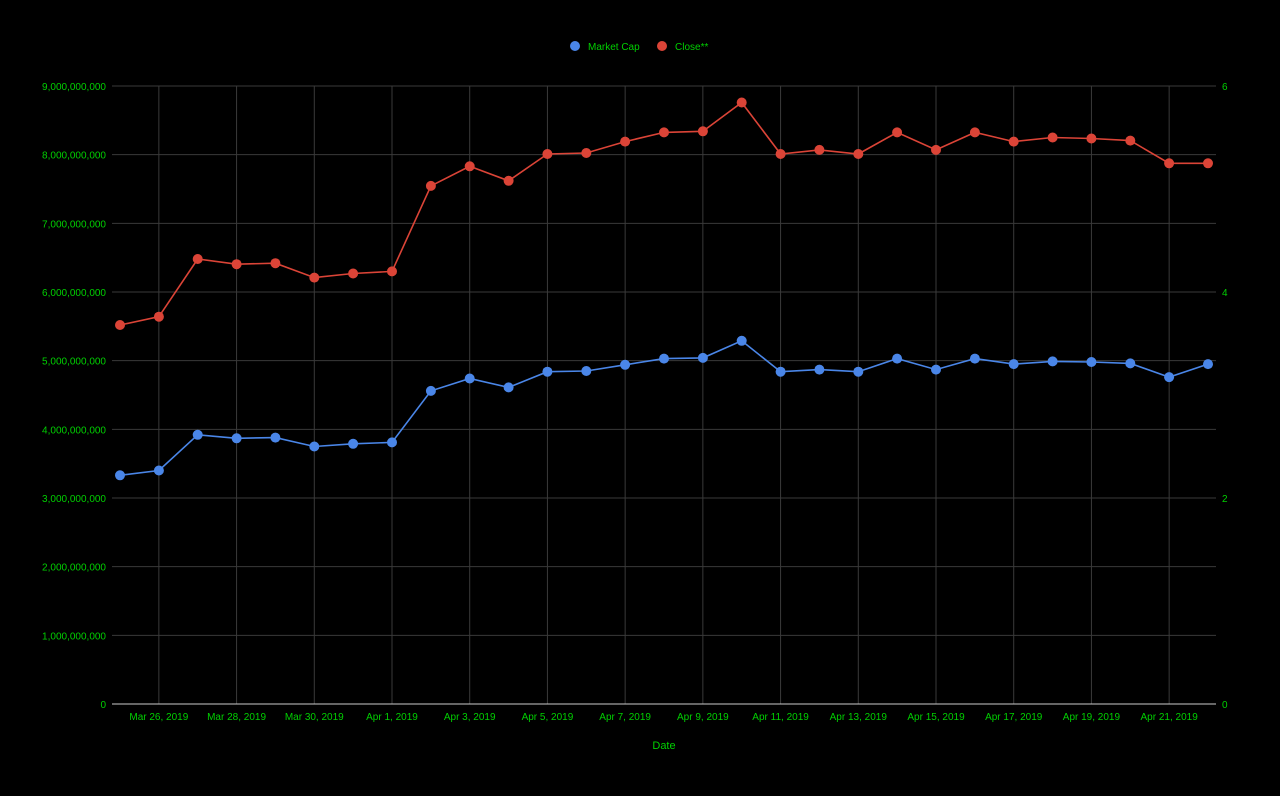  What do you see at coordinates (936, 717) in the screenshot?
I see `x-tick-label: Apr 15, 2019` at bounding box center [936, 717].